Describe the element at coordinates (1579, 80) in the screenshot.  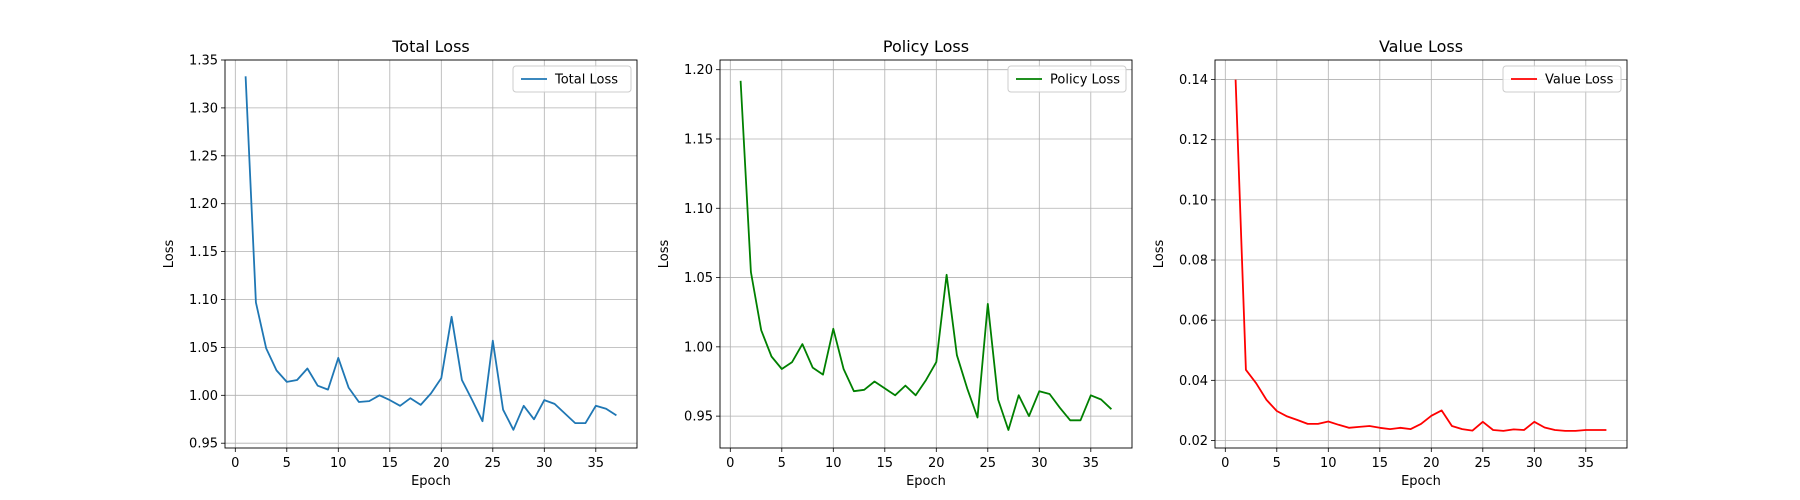
I see `legend-label: Value Loss` at that location.